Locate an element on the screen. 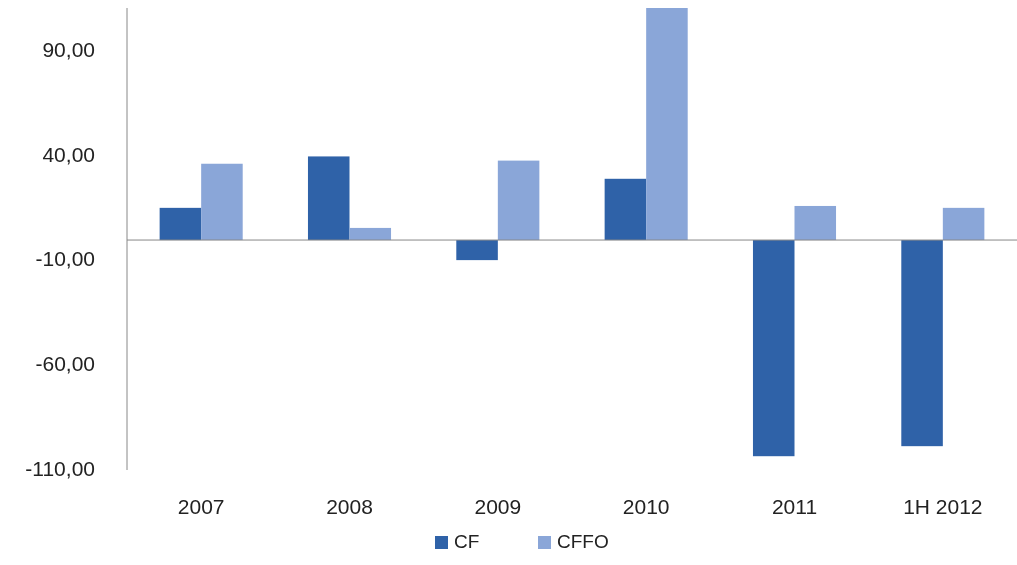  legend-label: CF is located at coordinates (467, 542).